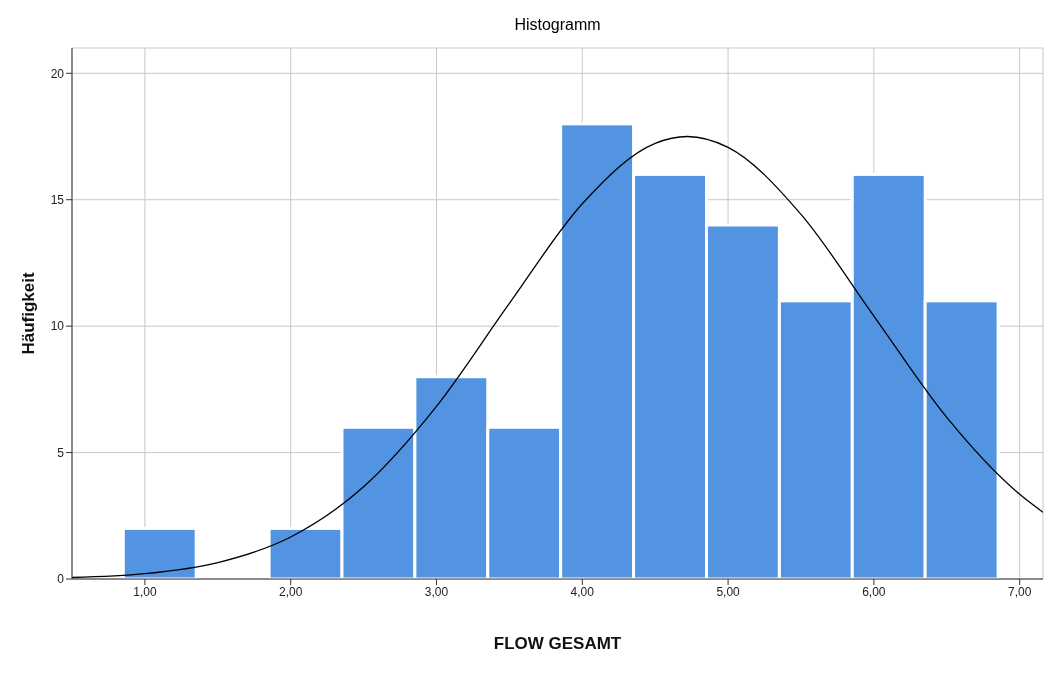 The height and width of the screenshot is (677, 1053). What do you see at coordinates (61, 579) in the screenshot?
I see `y-tick-label: 0` at bounding box center [61, 579].